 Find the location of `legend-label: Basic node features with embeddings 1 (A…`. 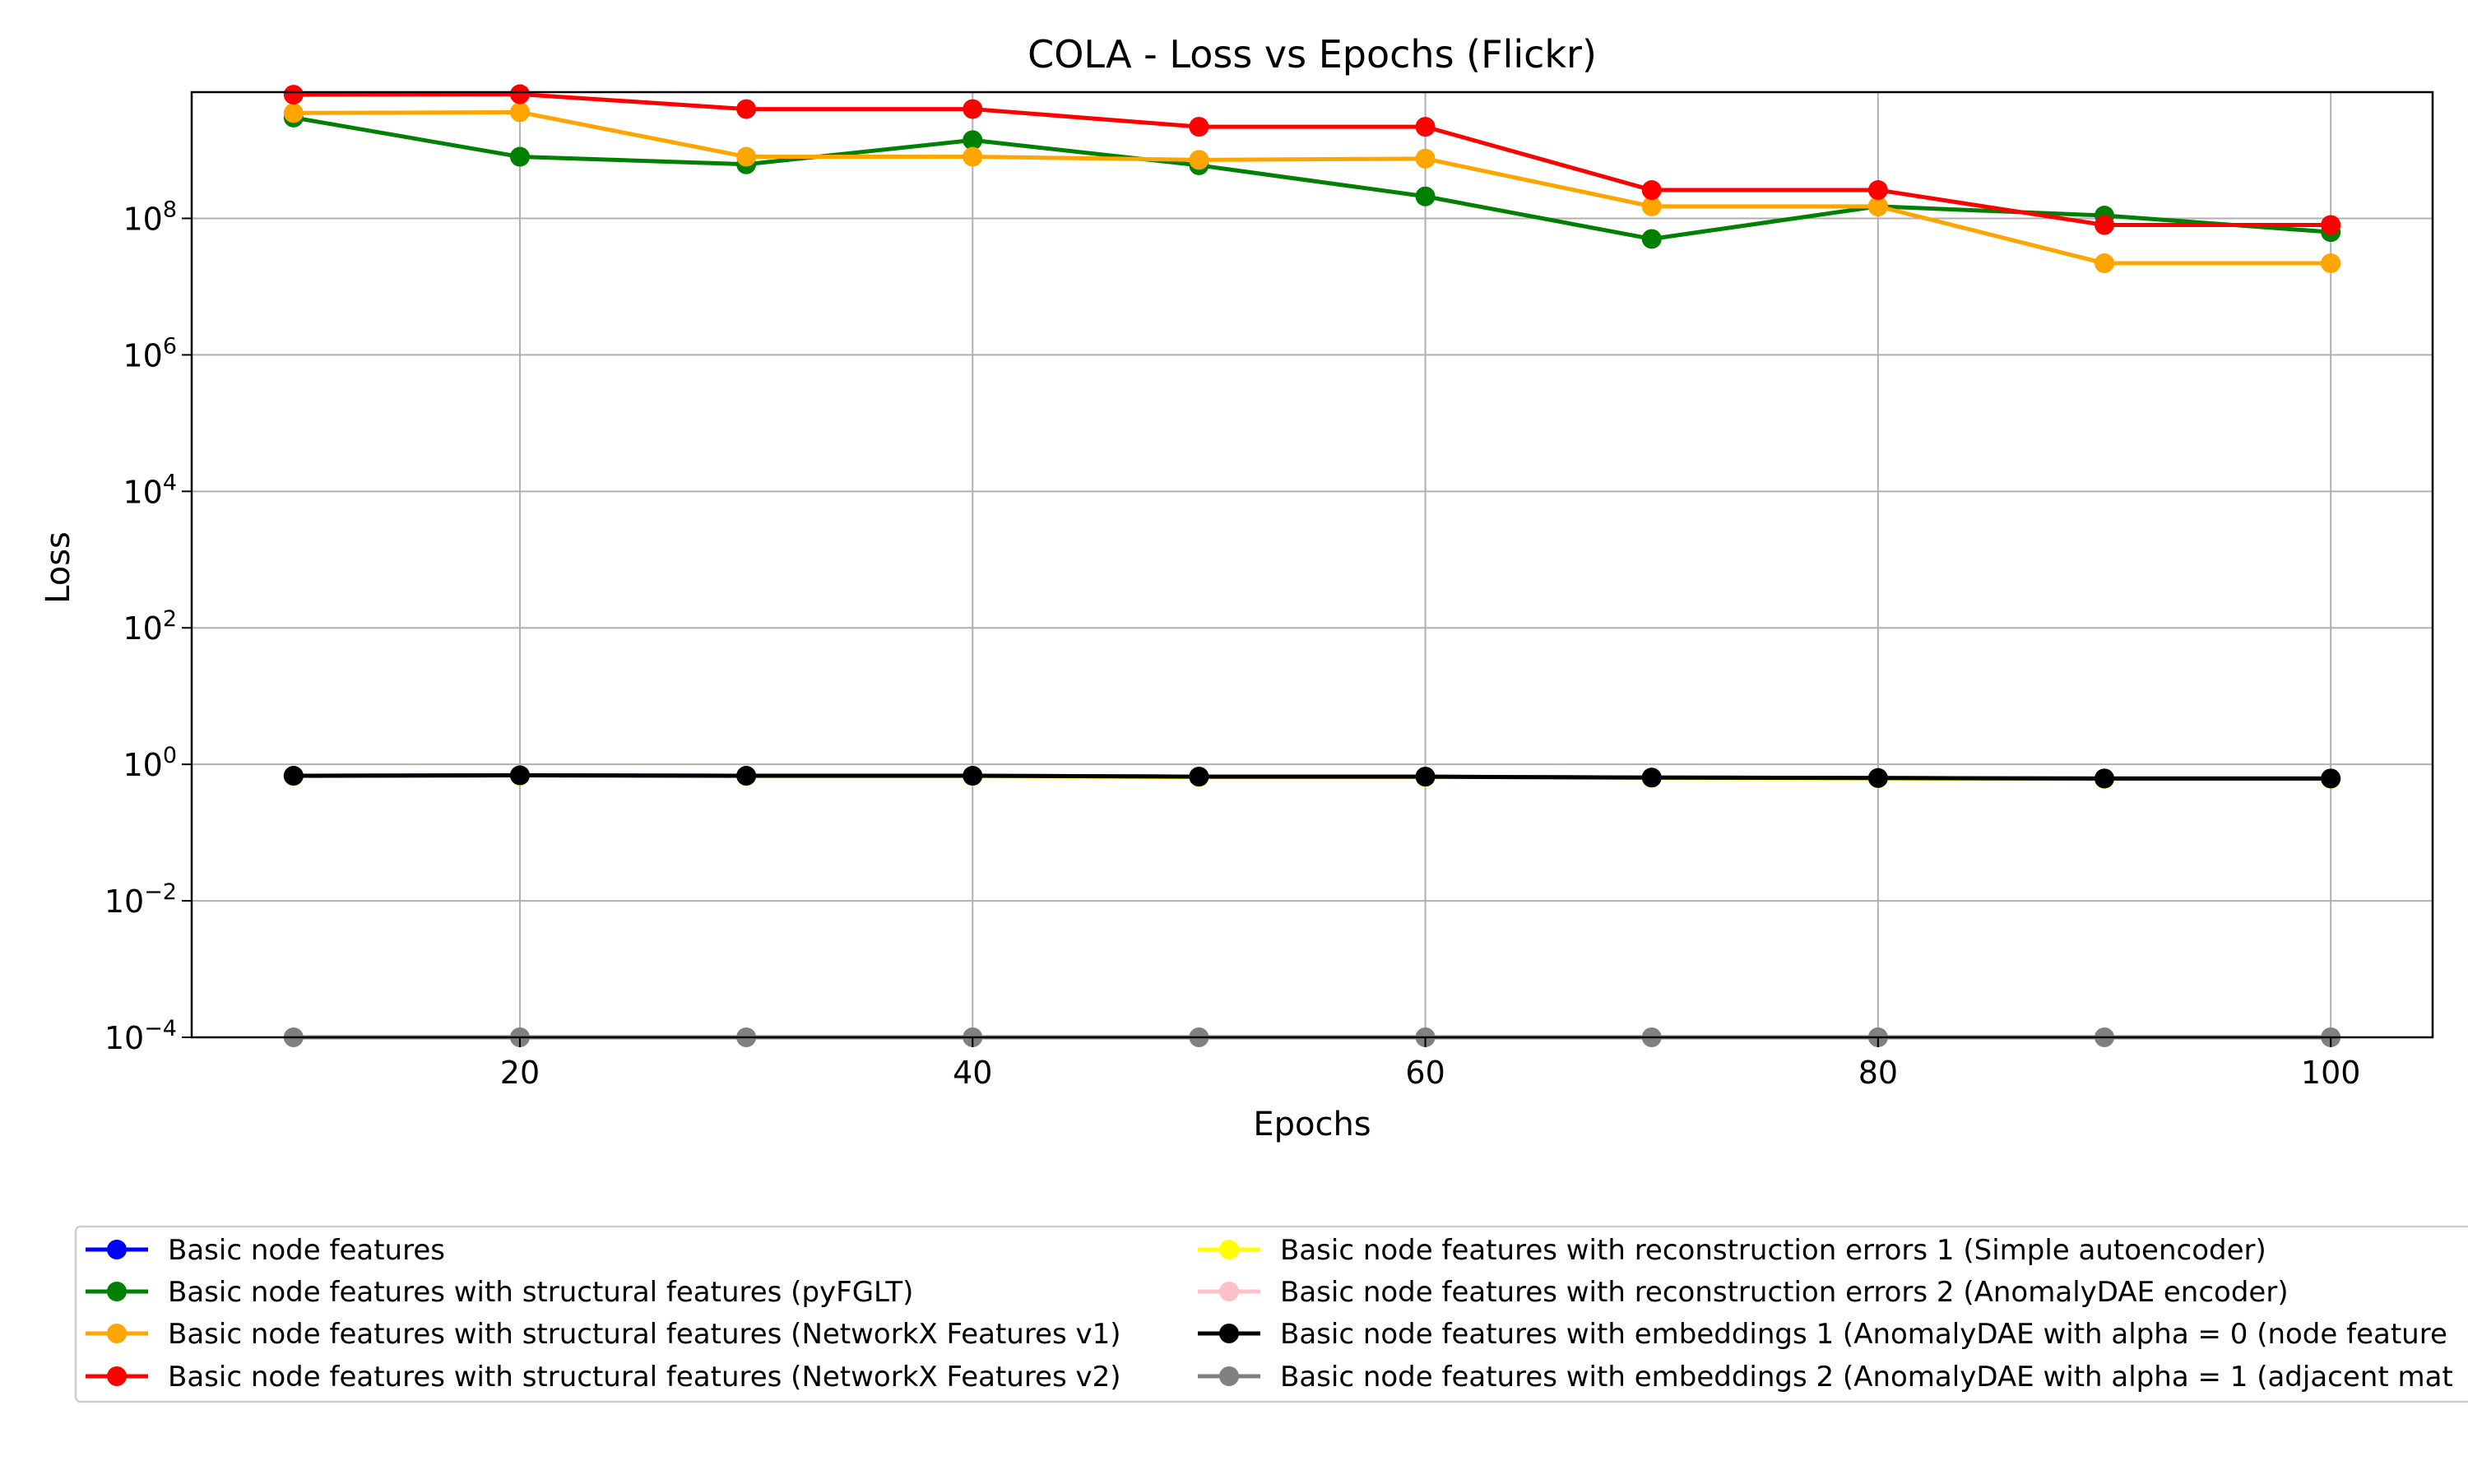

legend-label: Basic node features with embeddings 1 (A… is located at coordinates (1863, 1334).